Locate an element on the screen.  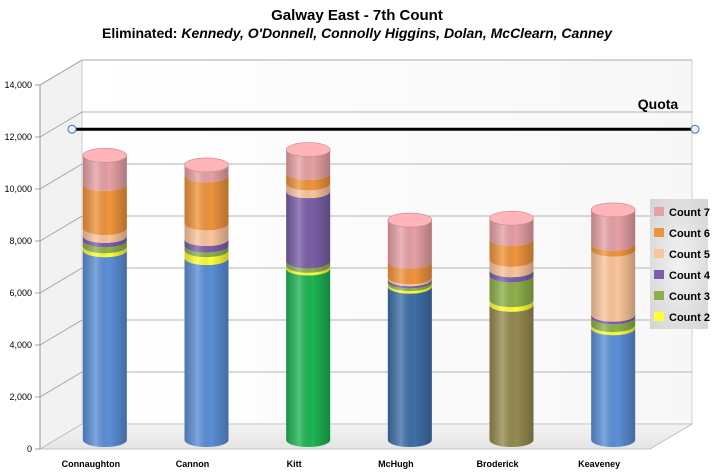
legend-label: Count 3 is located at coordinates (689, 297).